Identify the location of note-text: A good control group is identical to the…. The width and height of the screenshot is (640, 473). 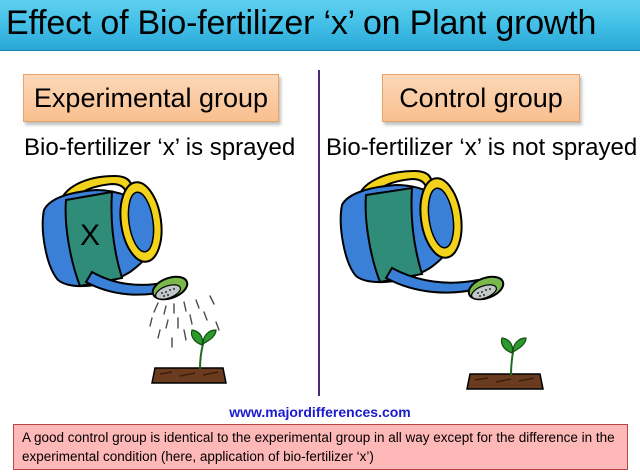
(318, 447).